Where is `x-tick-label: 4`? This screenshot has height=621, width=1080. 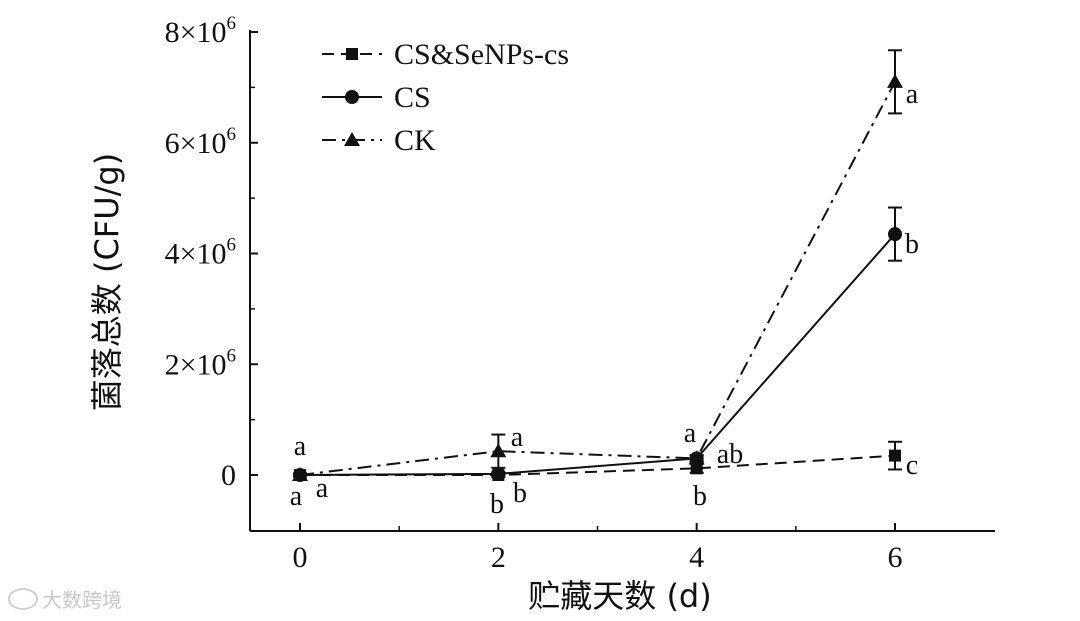 x-tick-label: 4 is located at coordinates (696, 557).